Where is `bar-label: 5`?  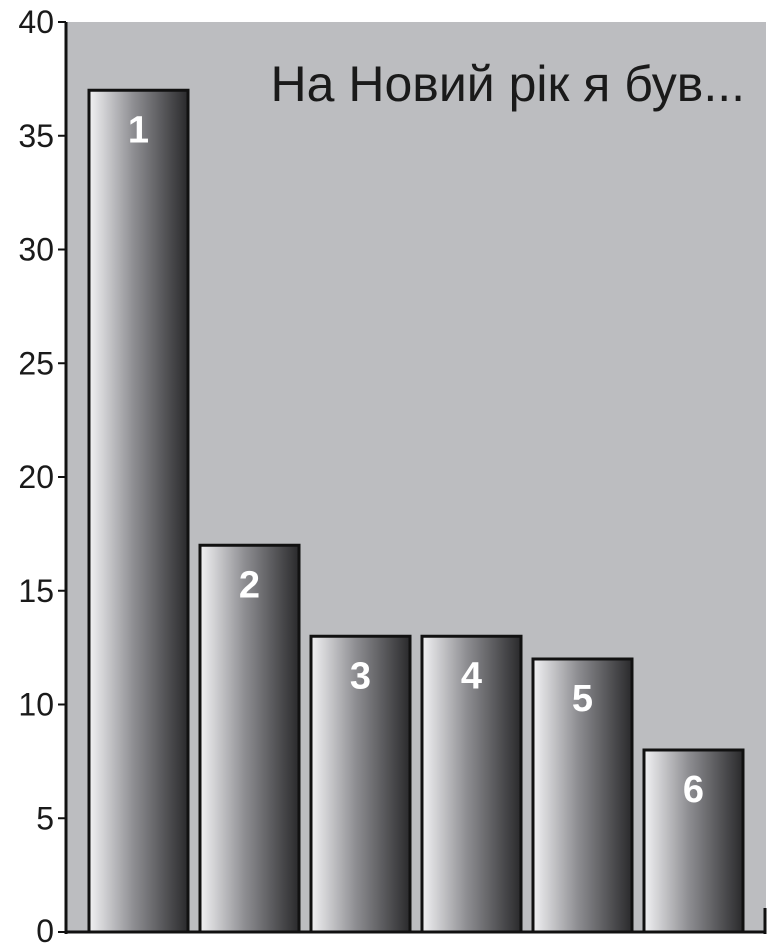
bar-label: 5 is located at coordinates (582, 699).